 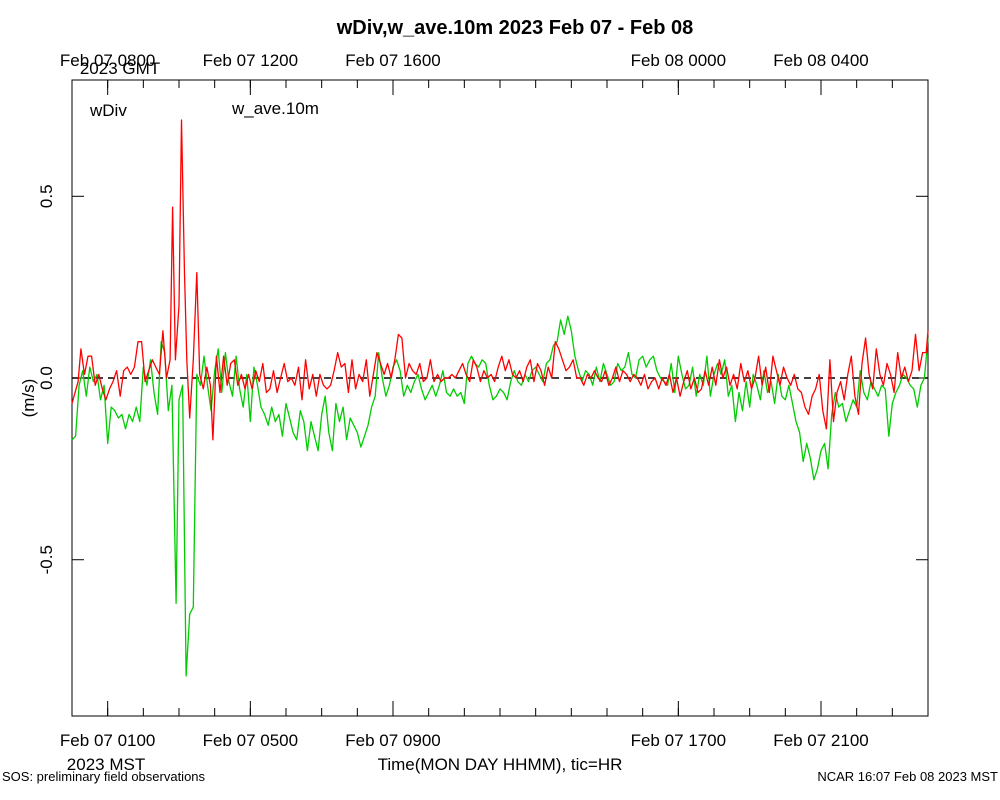 I want to click on bottom-tick-label: Feb 07 0900, so click(x=392, y=740).